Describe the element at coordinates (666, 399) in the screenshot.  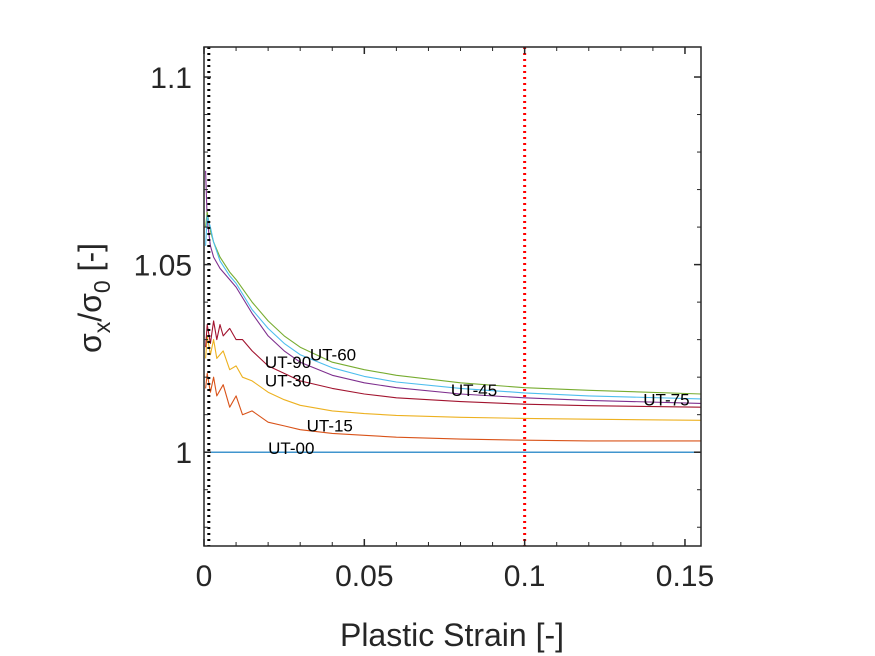
I see `series-label-ut-75: UT-75` at that location.